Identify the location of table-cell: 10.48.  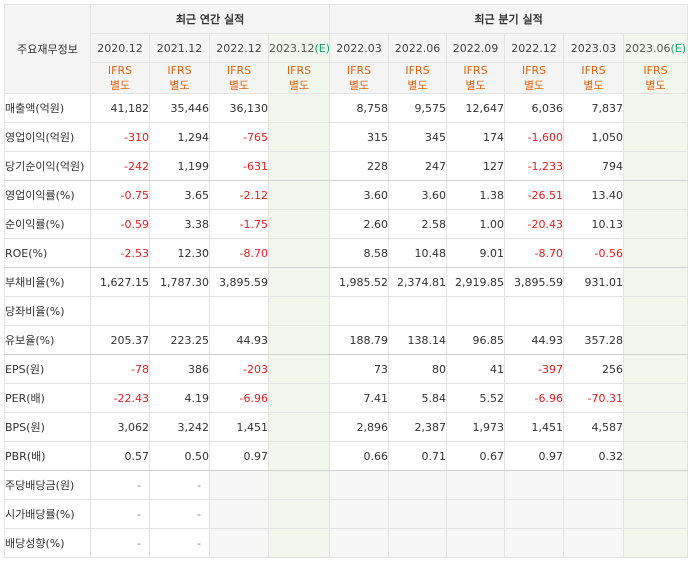
(418, 253).